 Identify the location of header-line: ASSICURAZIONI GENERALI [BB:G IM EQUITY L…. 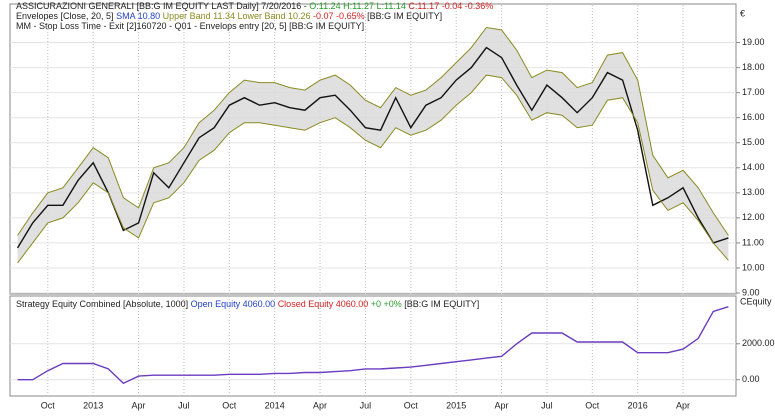
(254, 6).